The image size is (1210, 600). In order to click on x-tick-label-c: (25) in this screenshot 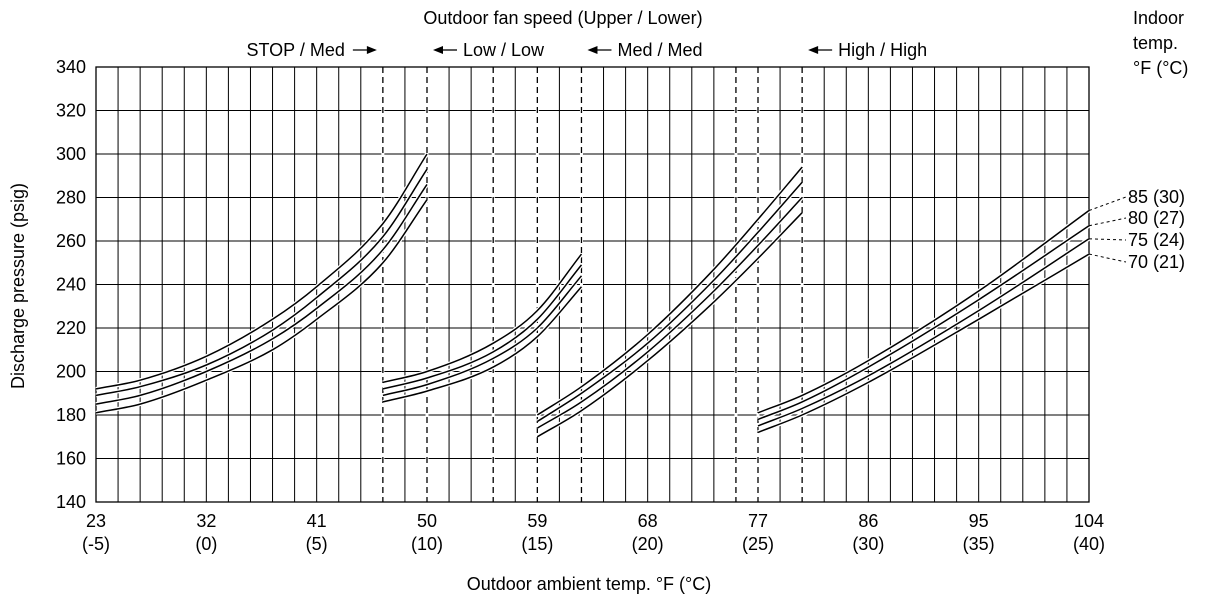, I will do `click(758, 544)`.